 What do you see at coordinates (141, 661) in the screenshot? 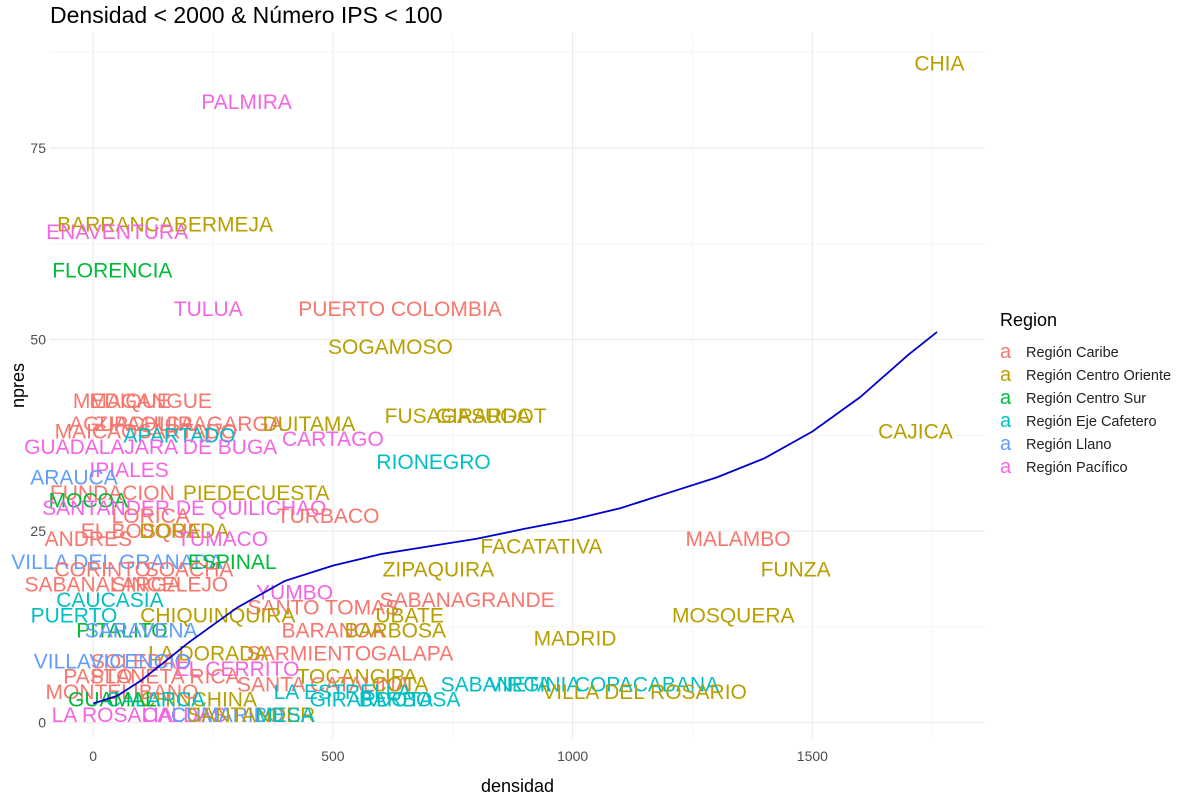
I see `point-label: SOLEDAD` at bounding box center [141, 661].